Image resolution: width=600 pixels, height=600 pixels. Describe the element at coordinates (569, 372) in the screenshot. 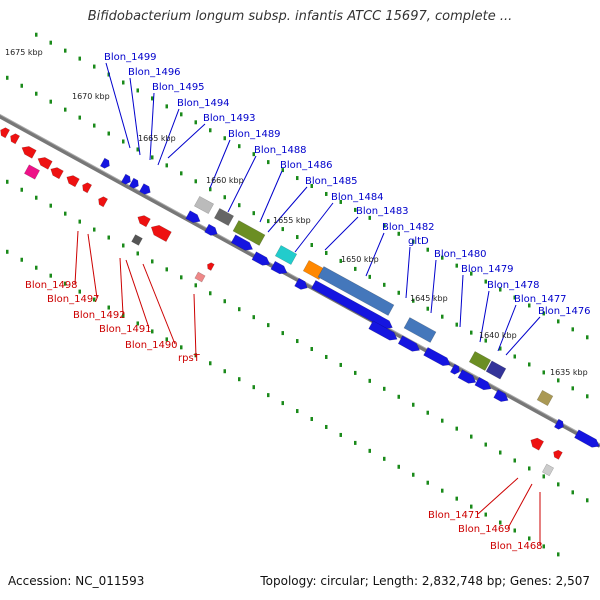

I see `kbp-scale-label: 1635 kbp` at that location.